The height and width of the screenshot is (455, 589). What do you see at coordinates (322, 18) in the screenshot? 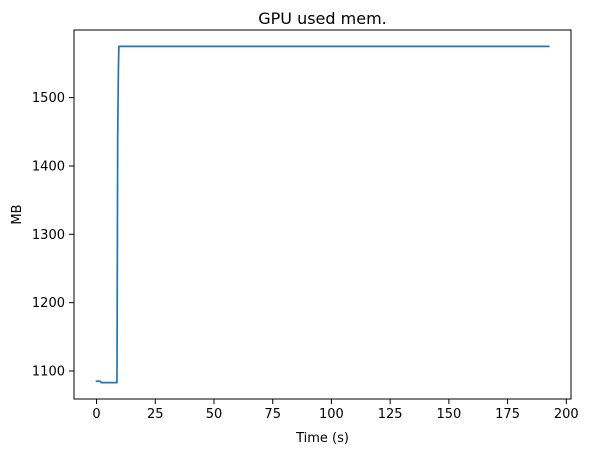
I see `chart-title: GPU used mem.` at bounding box center [322, 18].